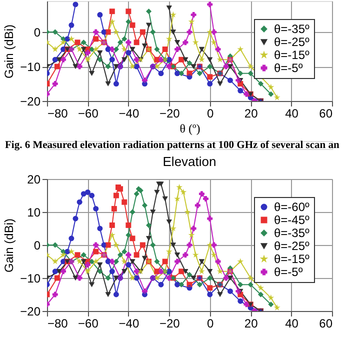 This screenshot has width=354, height=349. What do you see at coordinates (190, 129) in the screenshot?
I see `x-axis-title: θ (º)` at bounding box center [190, 129].